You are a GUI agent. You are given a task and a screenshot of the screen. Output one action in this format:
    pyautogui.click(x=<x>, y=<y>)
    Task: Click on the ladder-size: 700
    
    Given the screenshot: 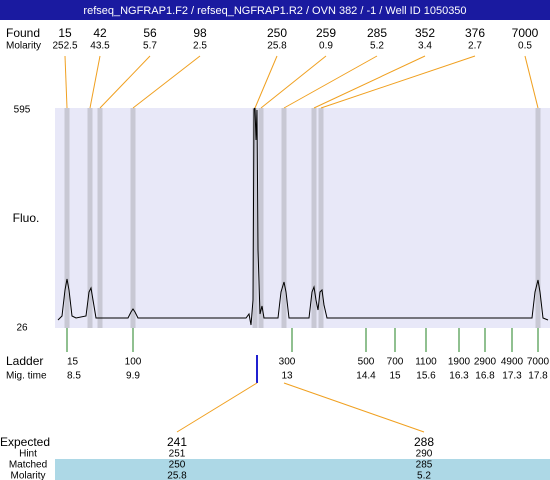 What is the action you would take?
    pyautogui.click(x=395, y=362)
    